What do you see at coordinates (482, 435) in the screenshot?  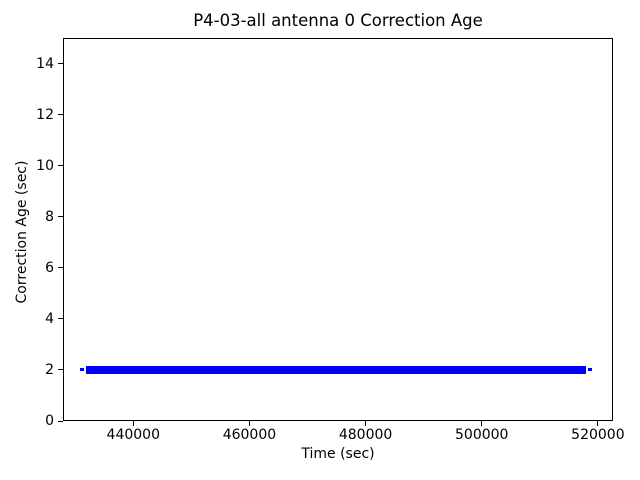 I see `x-tick-label: 500000` at bounding box center [482, 435].